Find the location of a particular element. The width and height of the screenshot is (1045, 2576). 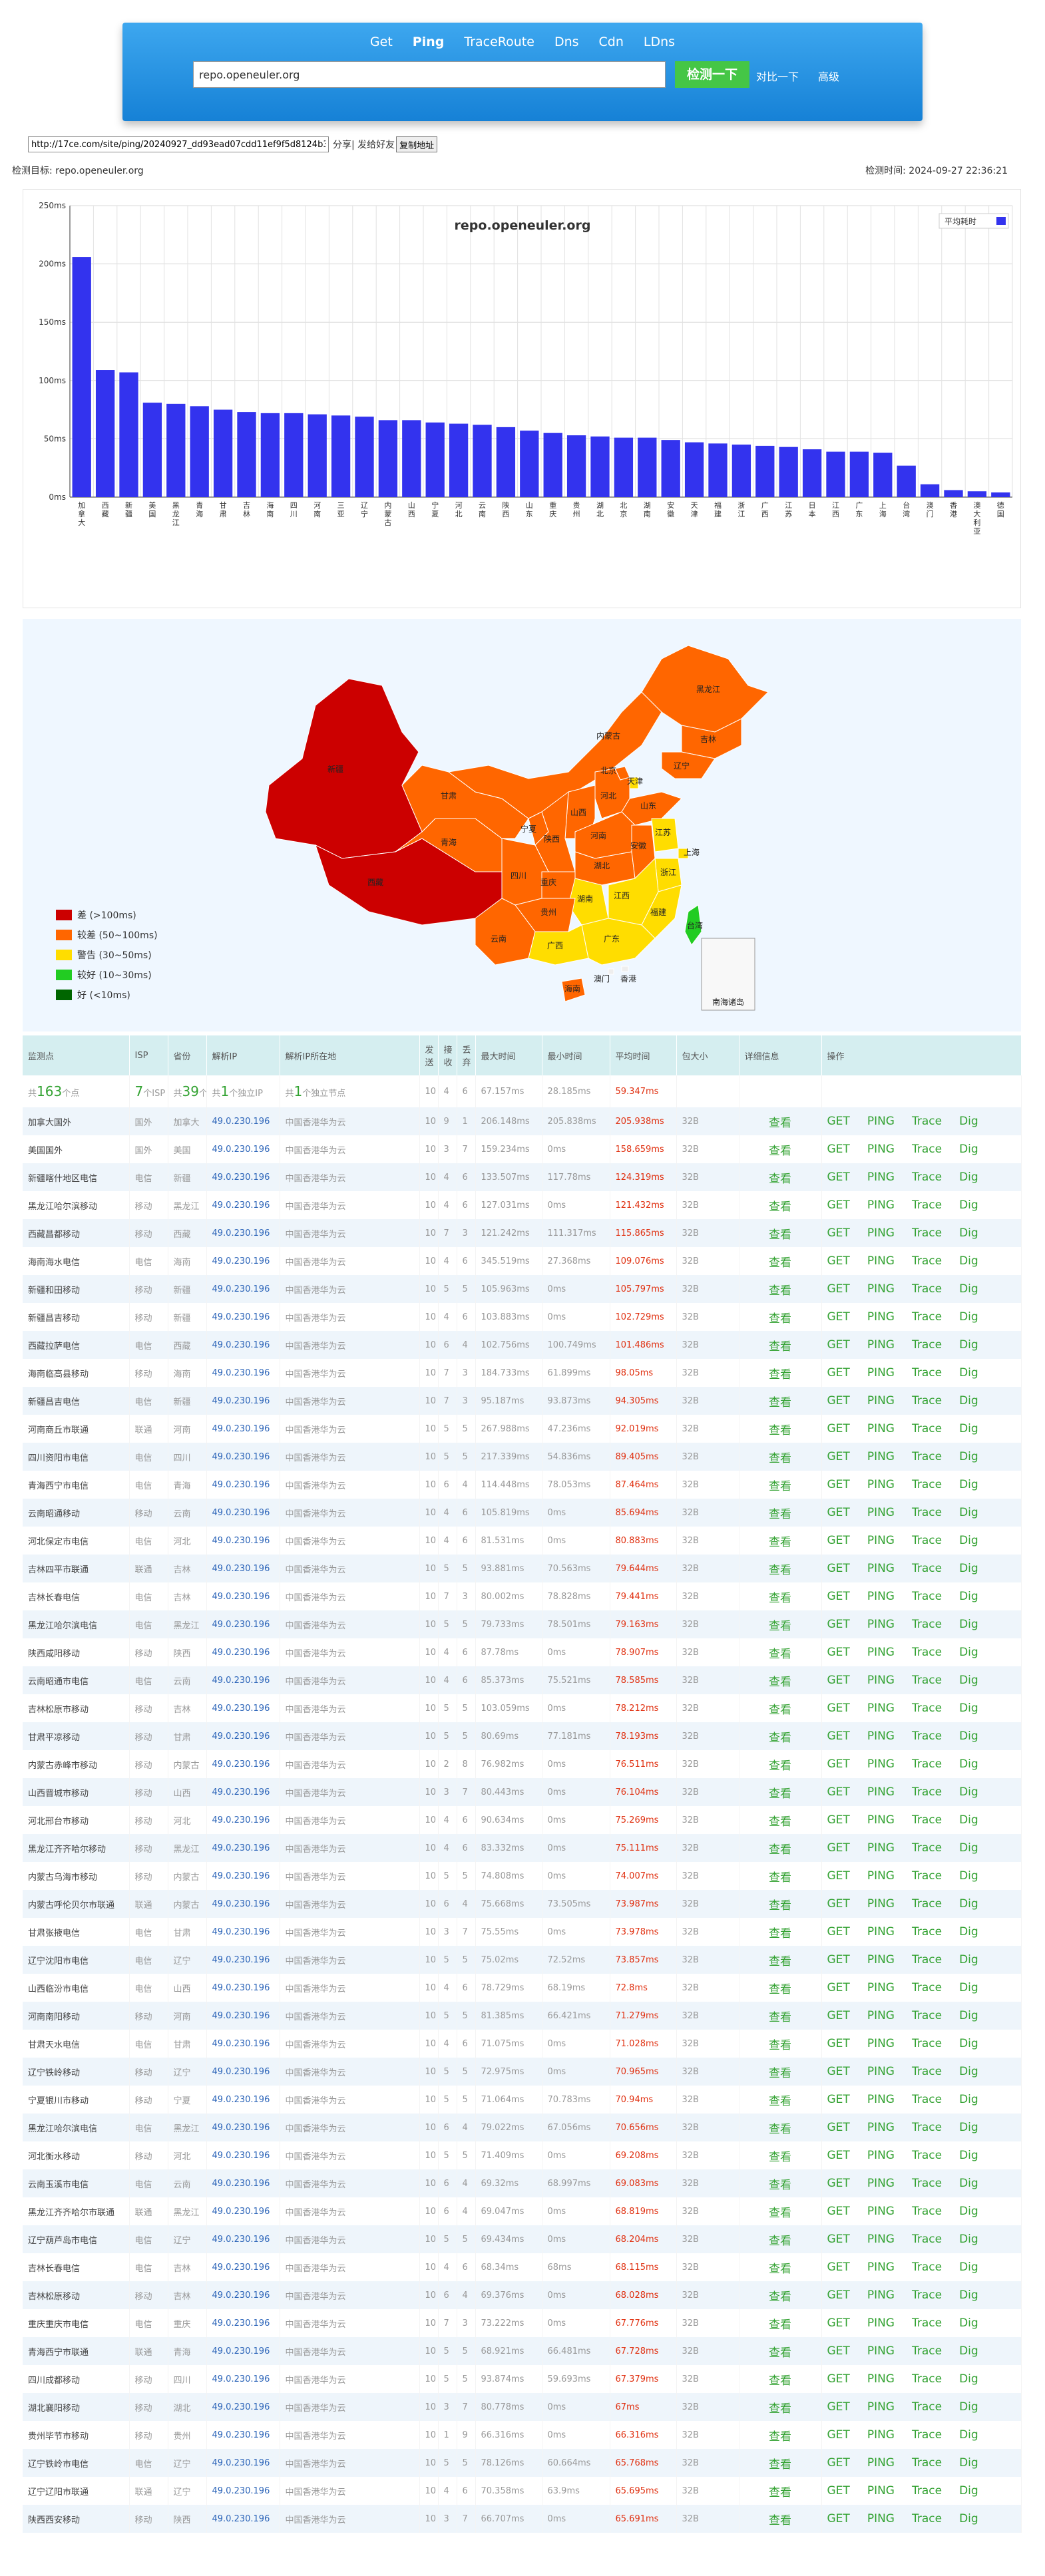

nav-tab-ldns: LDns is located at coordinates (659, 42).